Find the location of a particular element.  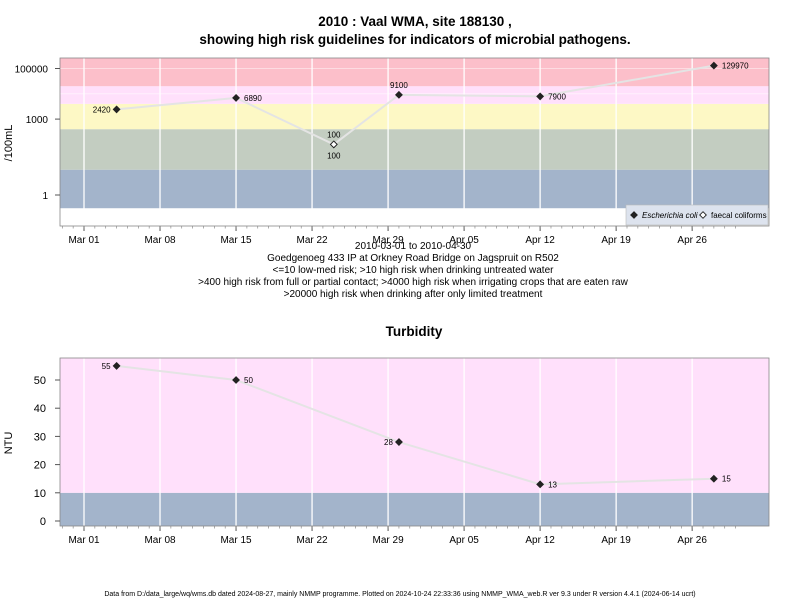

chart1-title-line1: 2010 : Vaal WMA, site 188130 , is located at coordinates (415, 21).